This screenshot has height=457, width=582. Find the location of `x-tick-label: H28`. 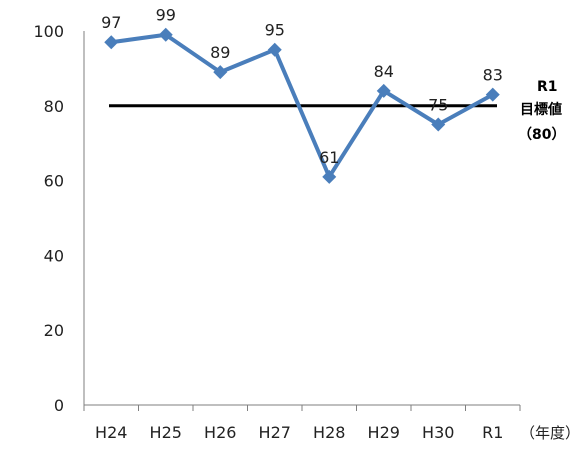

x-tick-label: H28 is located at coordinates (329, 432).